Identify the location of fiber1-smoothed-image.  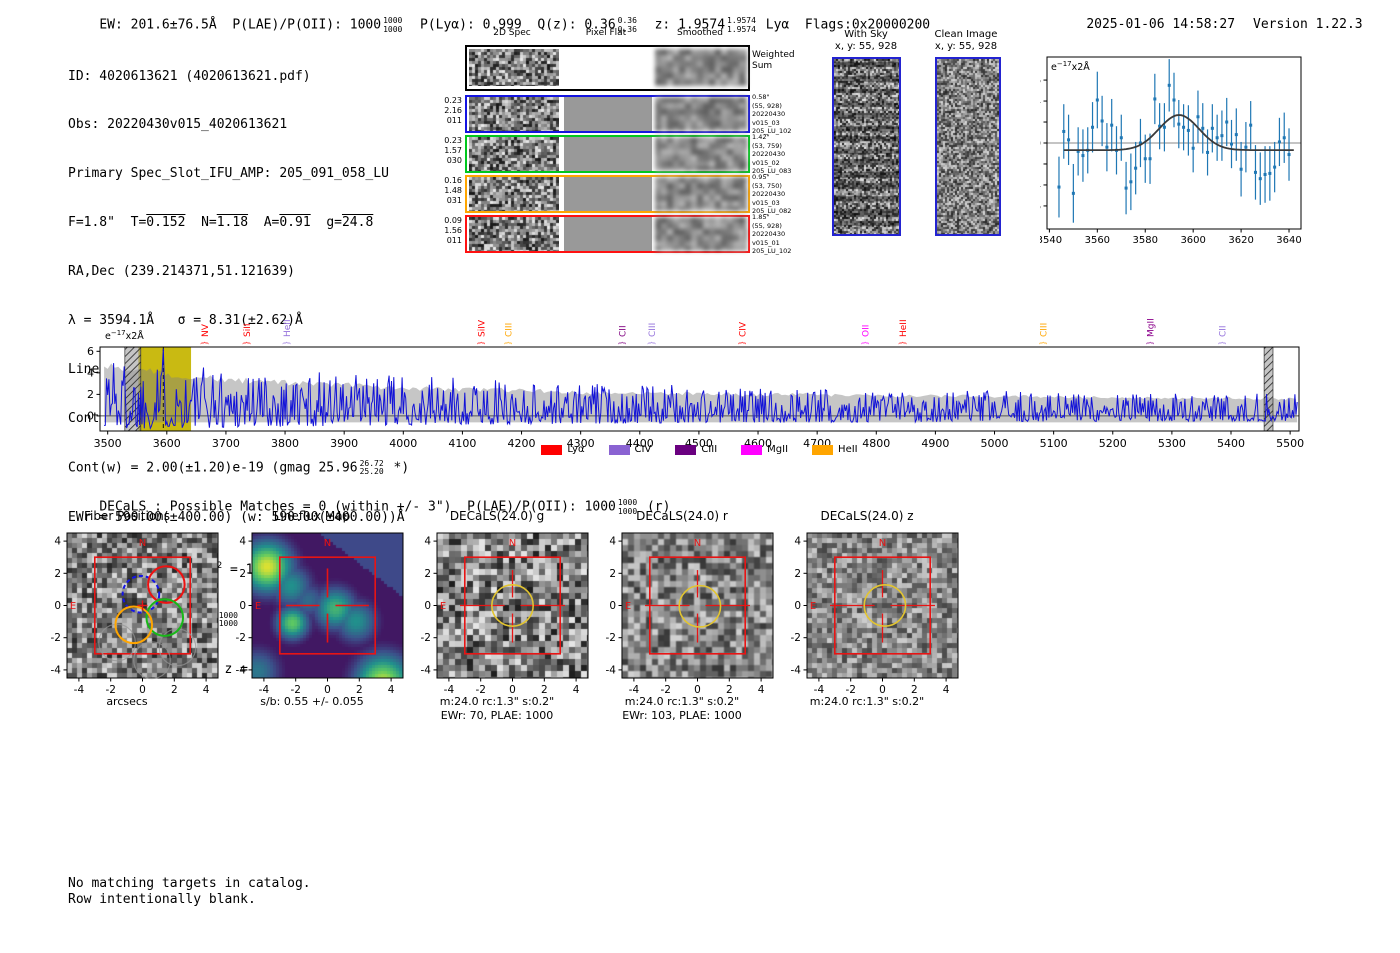
(701, 114).